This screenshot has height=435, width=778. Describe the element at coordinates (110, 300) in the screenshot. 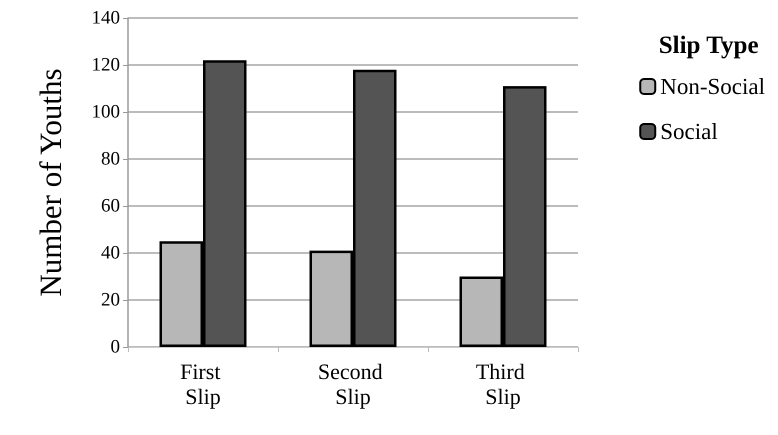

I see `y-tick-label: 20` at that location.